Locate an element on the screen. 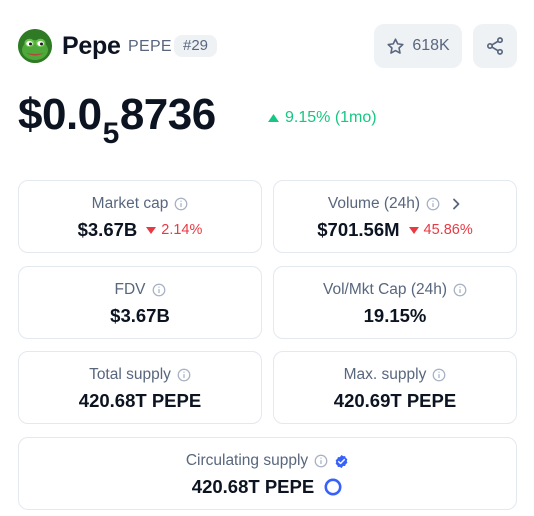  market-cap-value: $3.67B is located at coordinates (107, 229).